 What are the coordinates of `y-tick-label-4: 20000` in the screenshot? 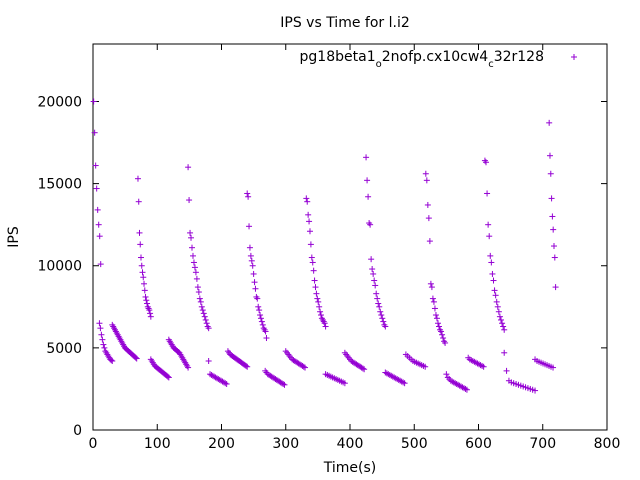 It's located at (59, 102).